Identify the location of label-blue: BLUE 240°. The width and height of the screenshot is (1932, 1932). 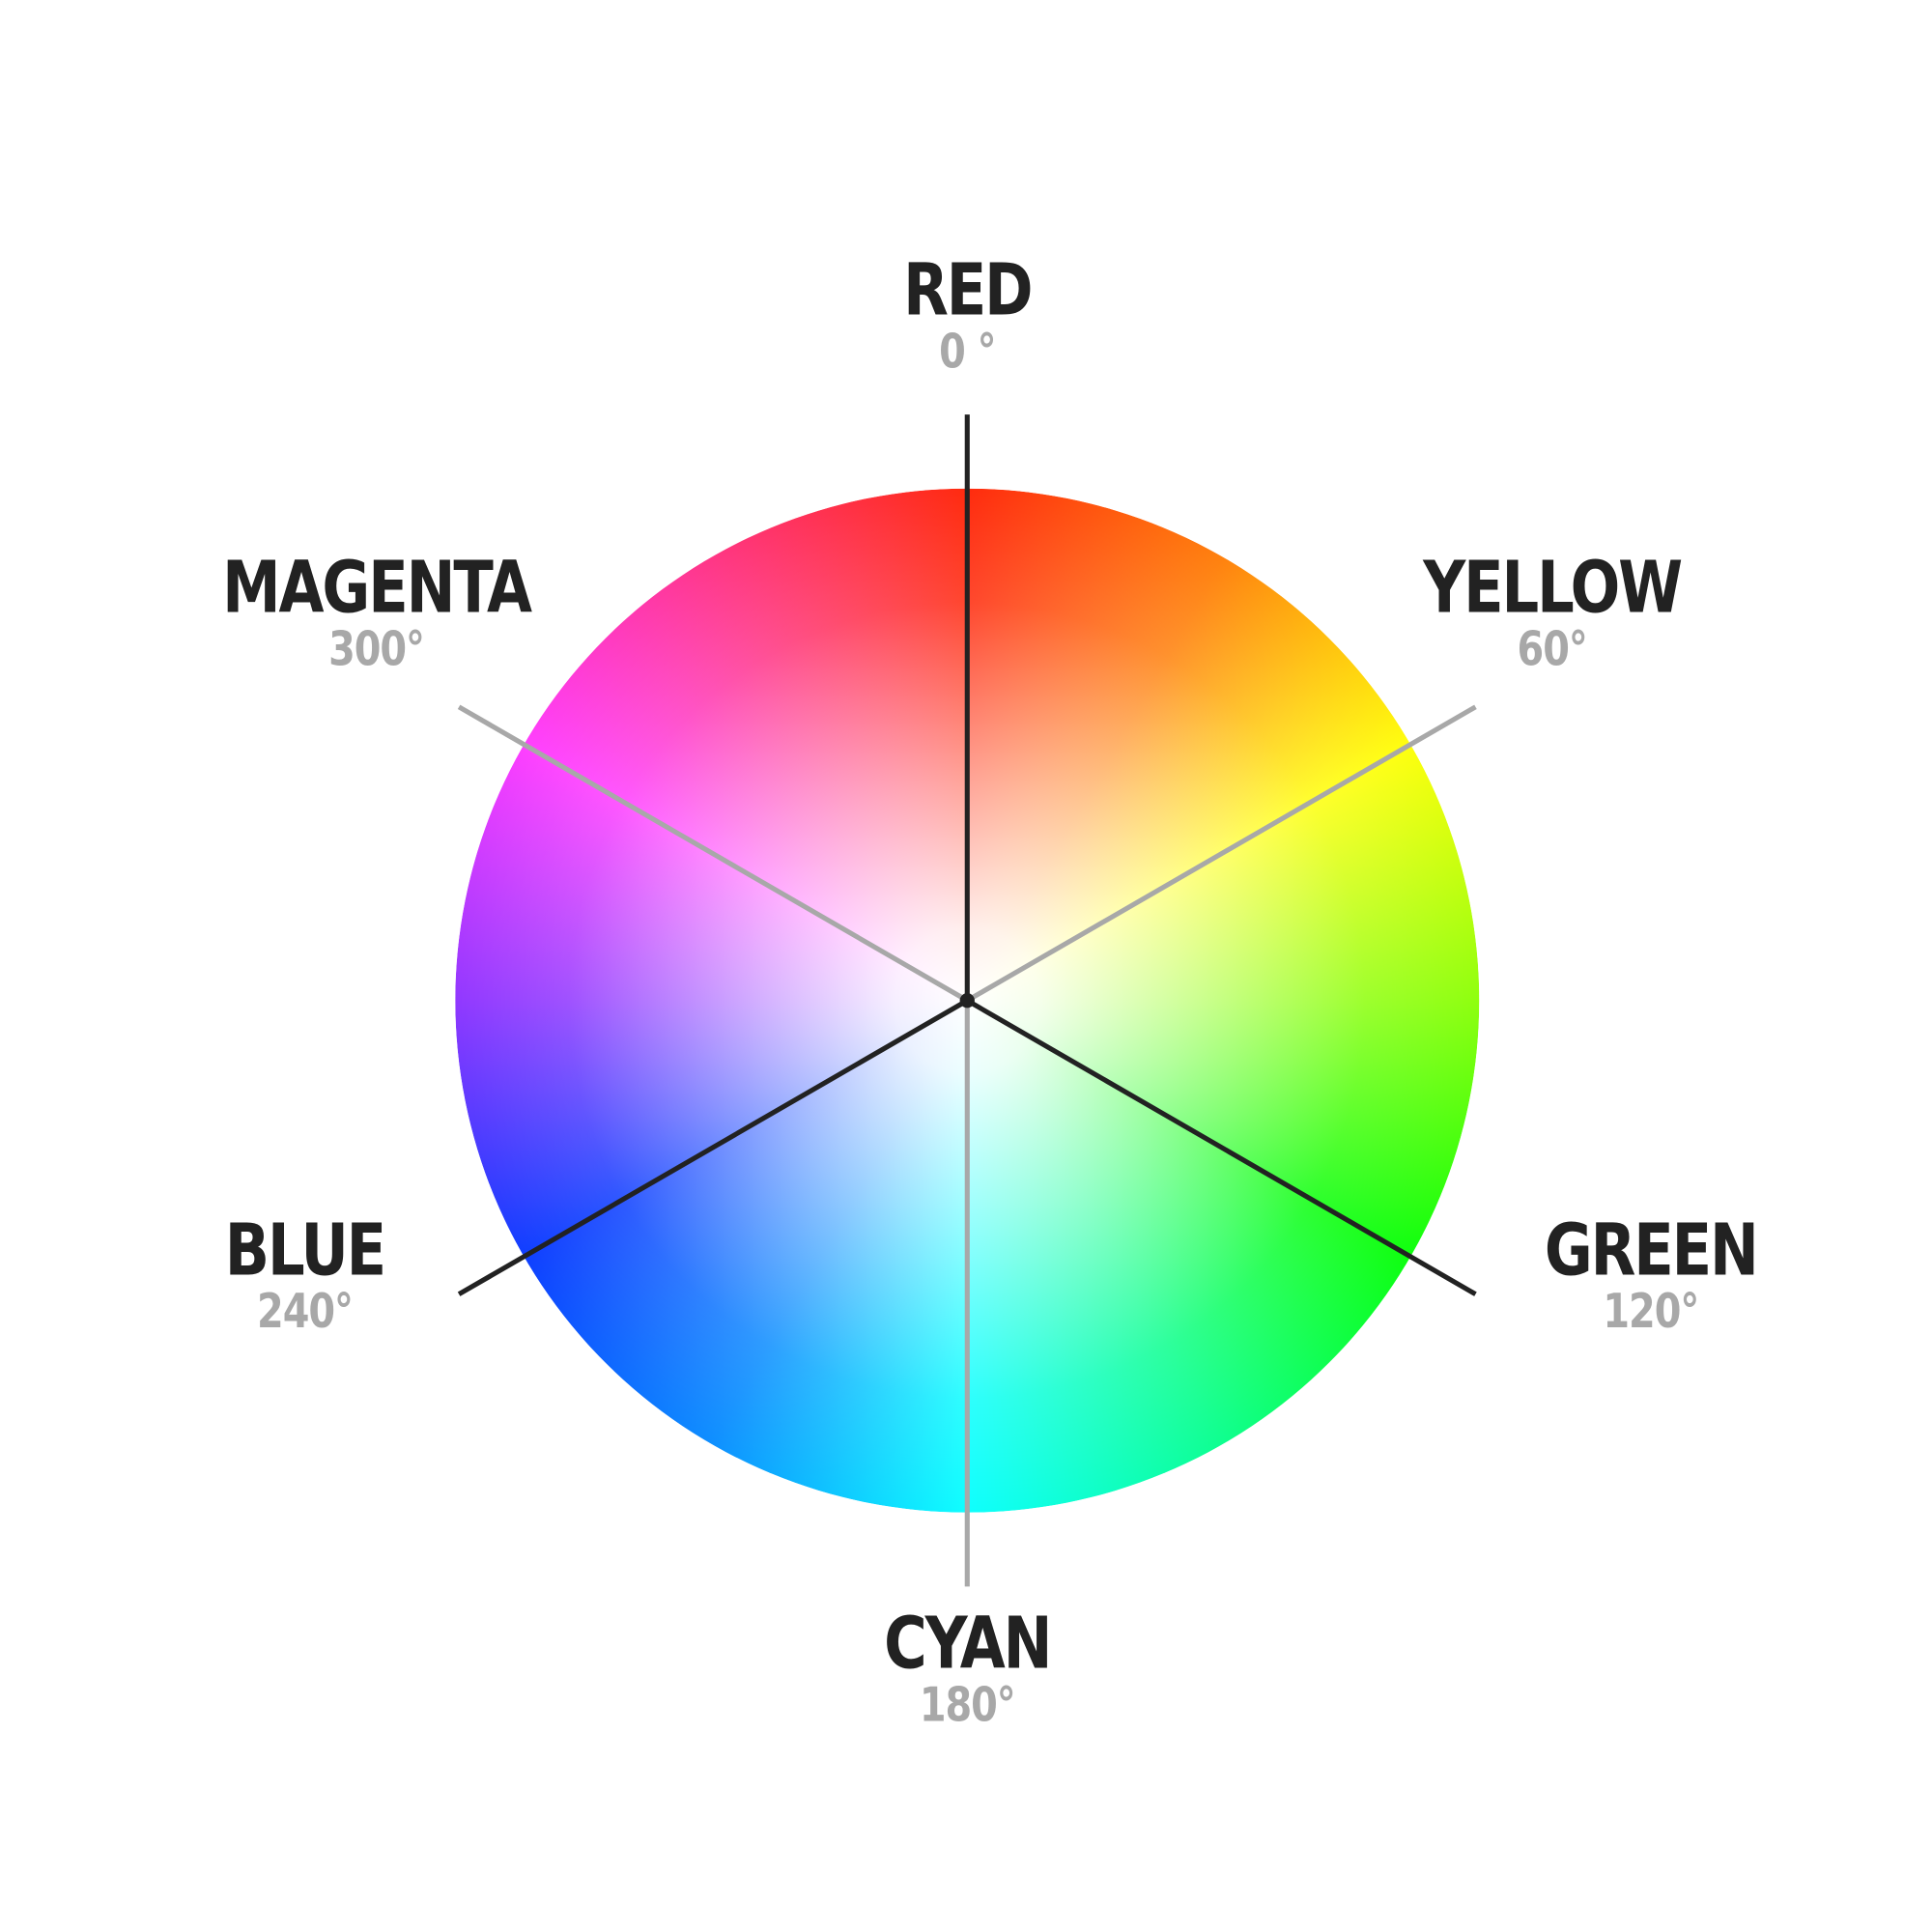
(305, 1274).